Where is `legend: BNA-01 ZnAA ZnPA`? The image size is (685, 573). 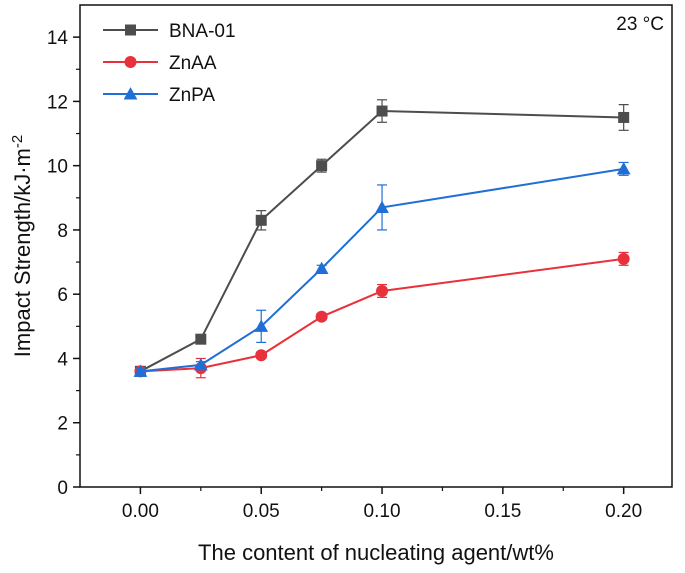 legend: BNA-01 ZnAA ZnPA is located at coordinates (169, 63).